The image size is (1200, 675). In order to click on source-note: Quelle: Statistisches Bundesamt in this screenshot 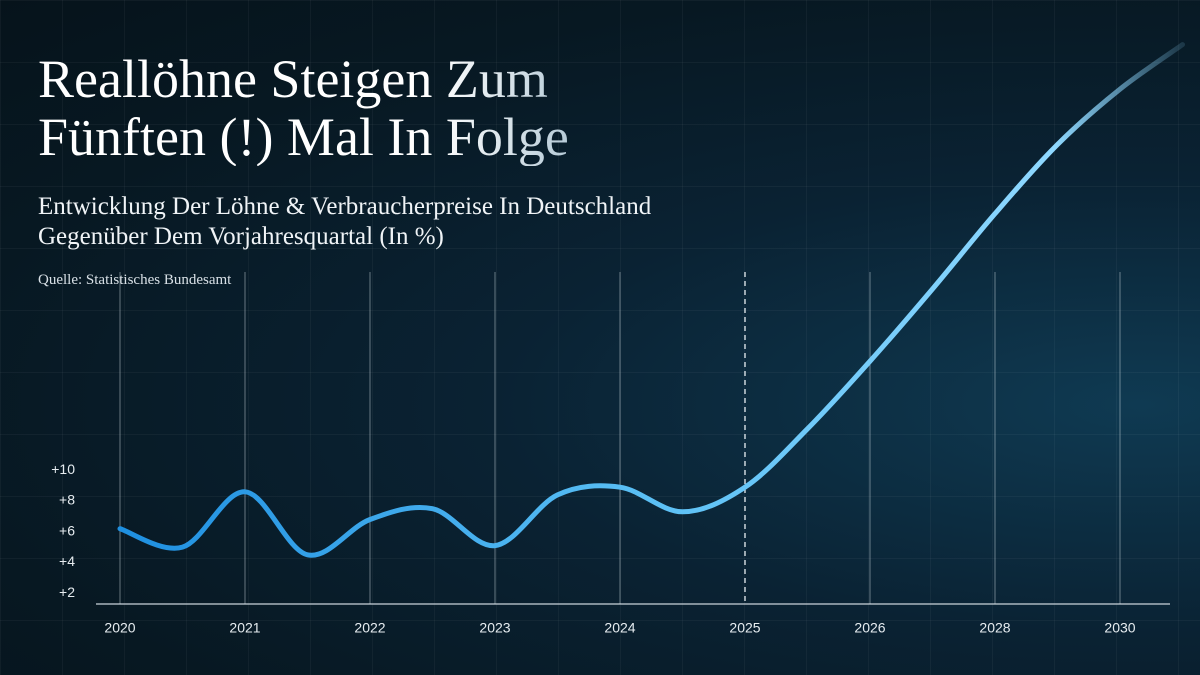, I will do `click(135, 280)`.